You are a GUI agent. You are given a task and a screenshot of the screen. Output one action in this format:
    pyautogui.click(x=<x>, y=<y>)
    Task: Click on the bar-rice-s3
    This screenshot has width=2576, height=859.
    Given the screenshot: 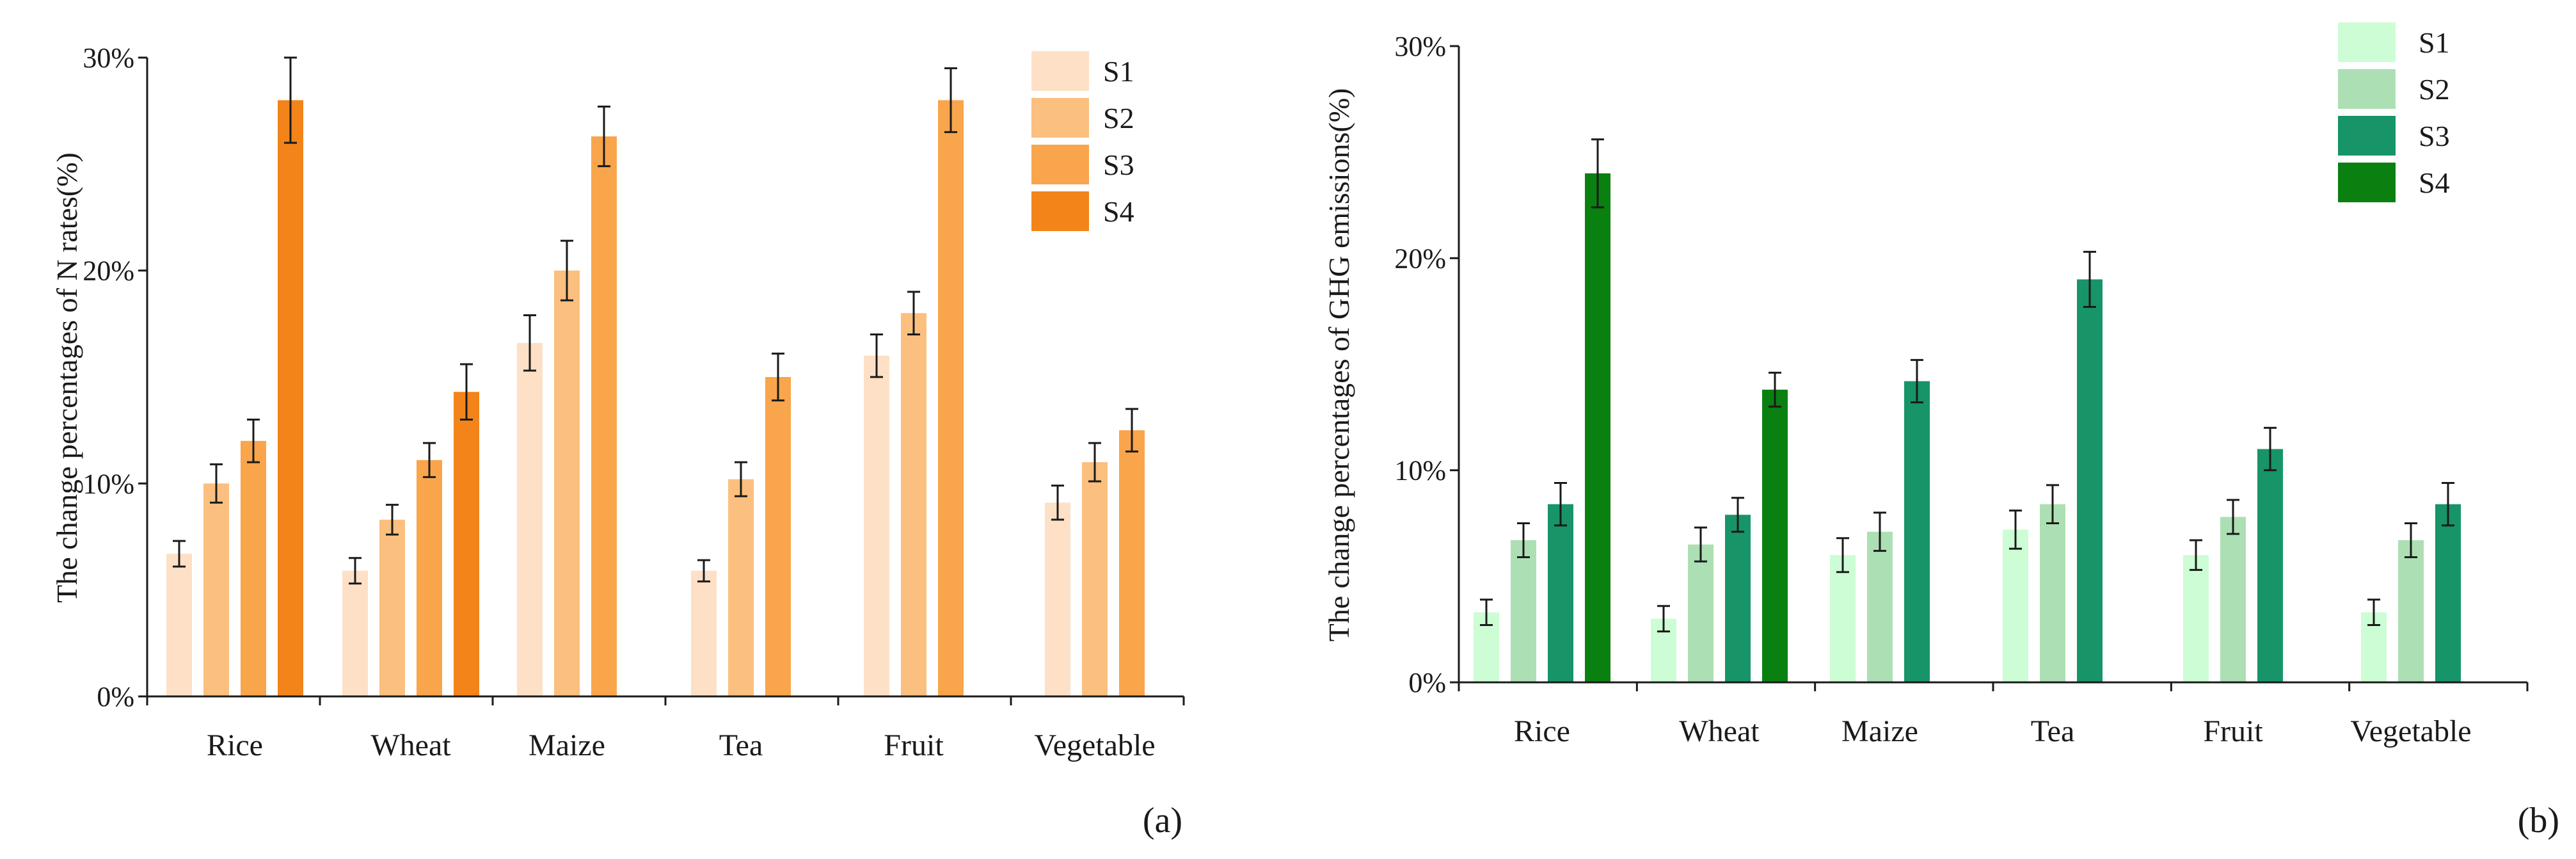 What is the action you would take?
    pyautogui.click(x=254, y=568)
    